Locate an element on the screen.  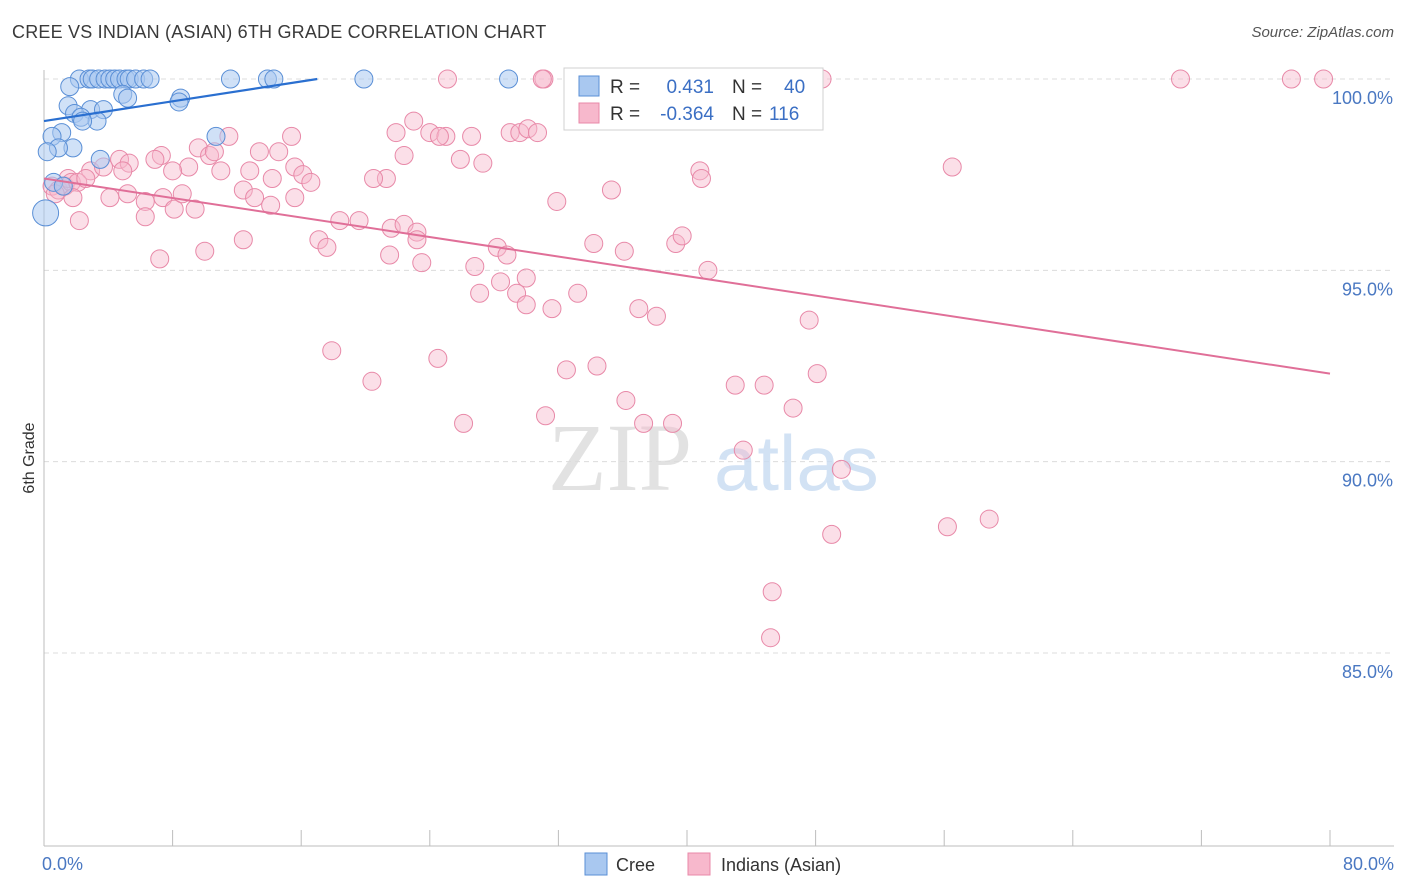
legend-n-value-indian: 116 is located at coordinates (784, 114).